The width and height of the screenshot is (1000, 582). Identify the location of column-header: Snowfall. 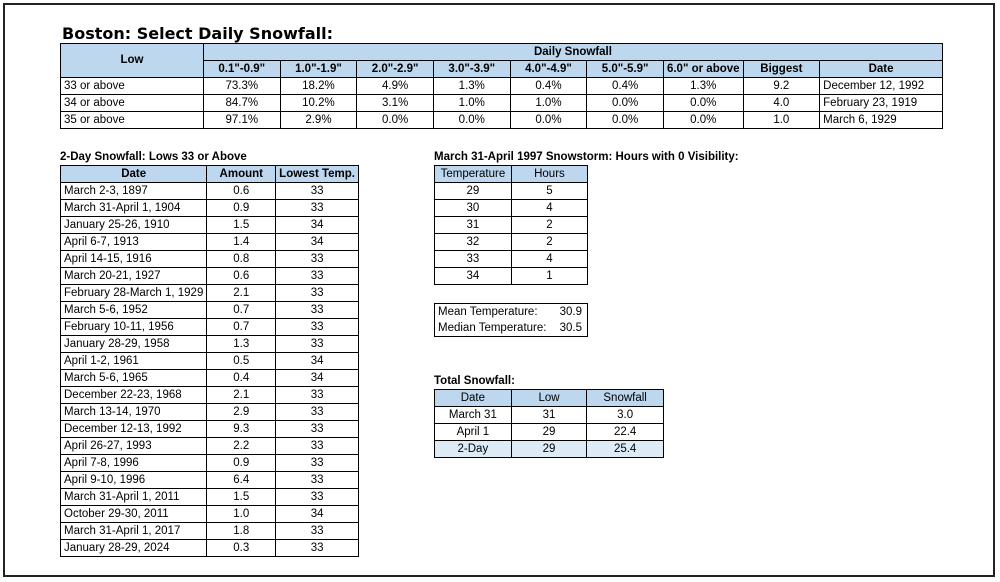
(625, 398).